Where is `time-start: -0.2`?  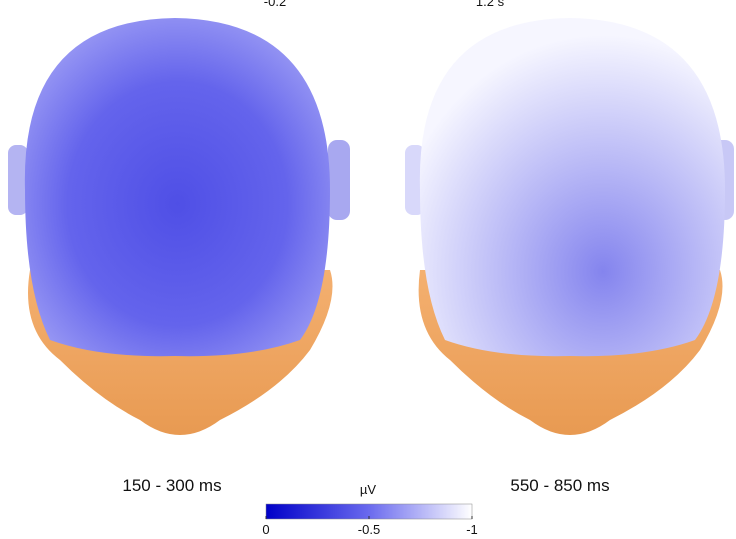 time-start: -0.2 is located at coordinates (275, 4).